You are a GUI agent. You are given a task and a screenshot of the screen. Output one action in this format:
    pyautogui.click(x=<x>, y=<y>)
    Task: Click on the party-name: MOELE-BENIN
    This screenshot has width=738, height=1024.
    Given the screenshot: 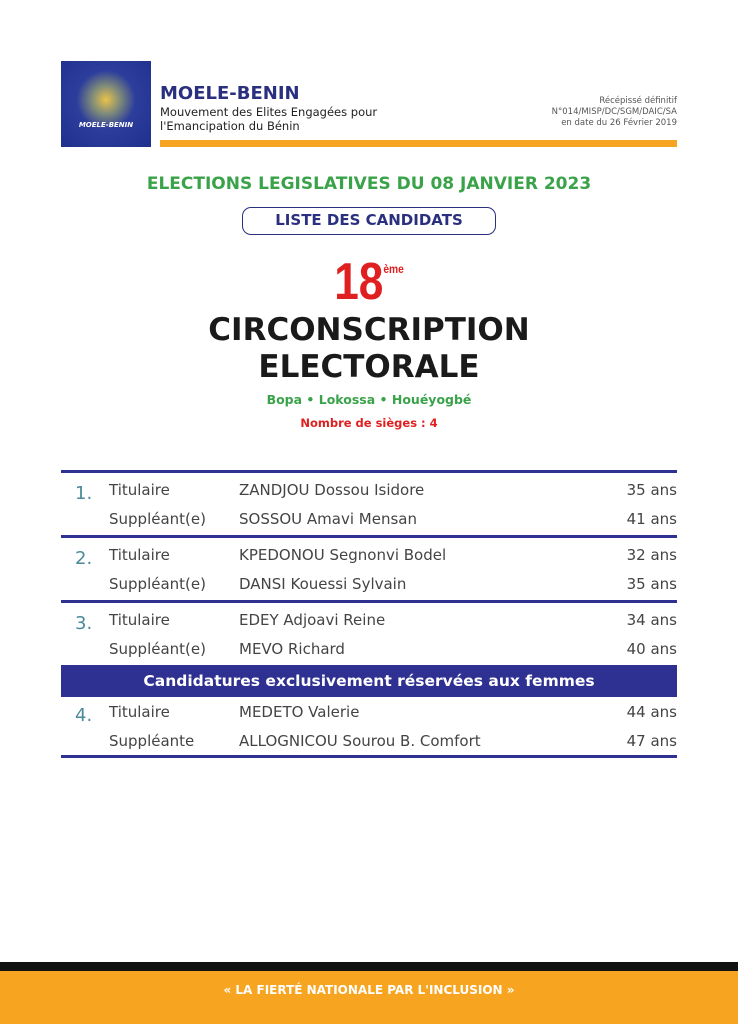 What is the action you would take?
    pyautogui.click(x=230, y=93)
    